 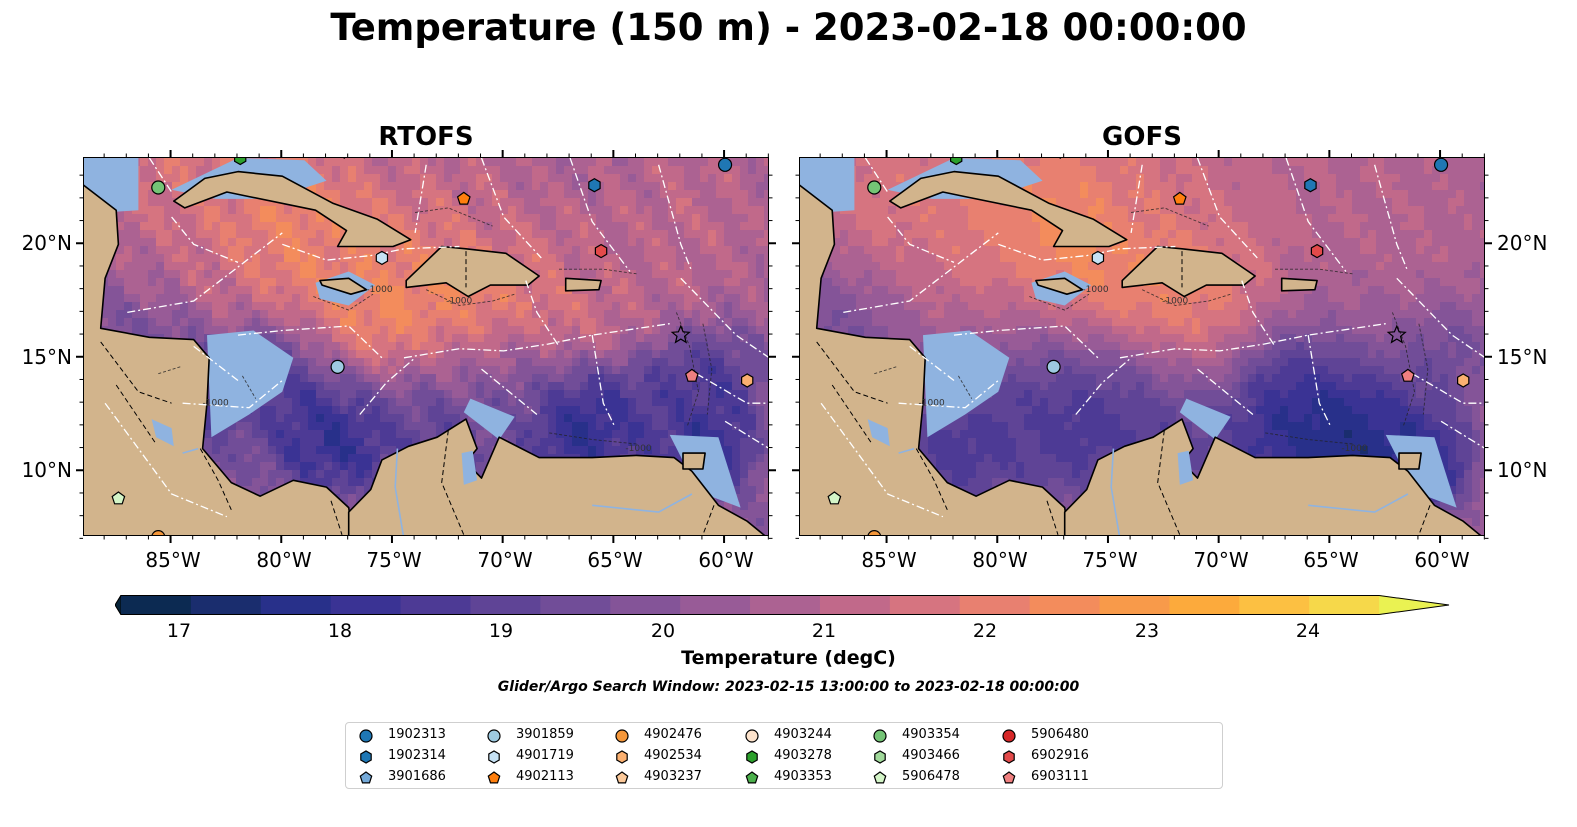 What do you see at coordinates (545, 734) in the screenshot?
I see `legend-label: 3901859` at bounding box center [545, 734].